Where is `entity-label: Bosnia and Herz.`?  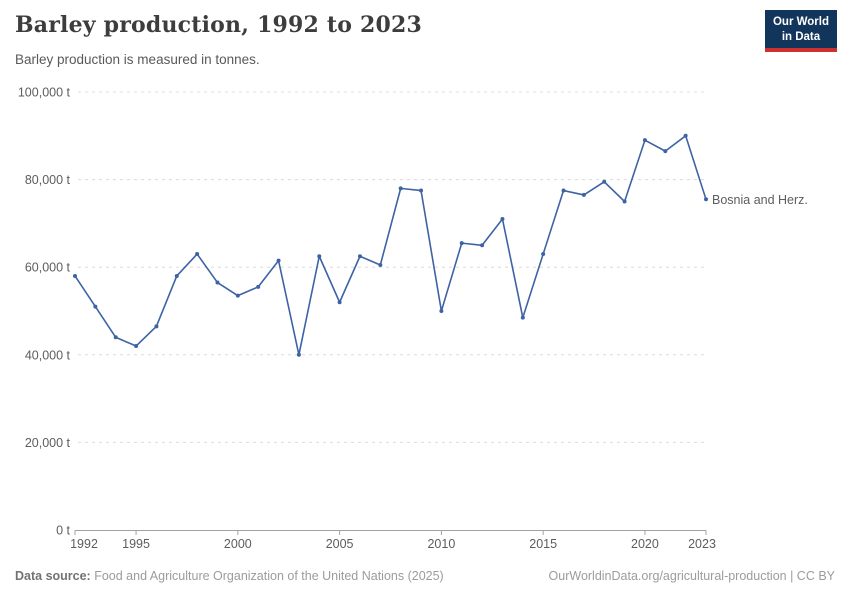
entity-label: Bosnia and Herz. is located at coordinates (760, 200).